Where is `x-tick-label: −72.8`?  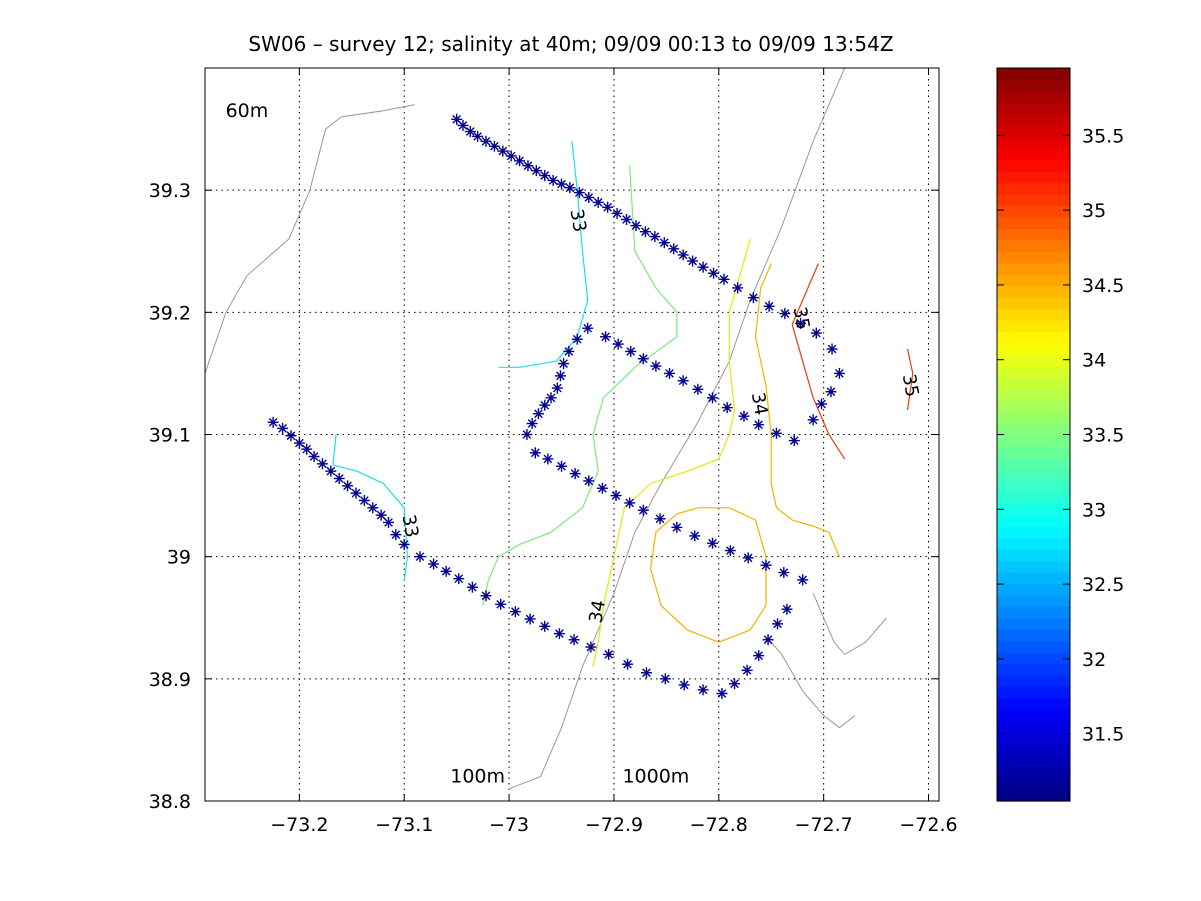 x-tick-label: −72.8 is located at coordinates (719, 825).